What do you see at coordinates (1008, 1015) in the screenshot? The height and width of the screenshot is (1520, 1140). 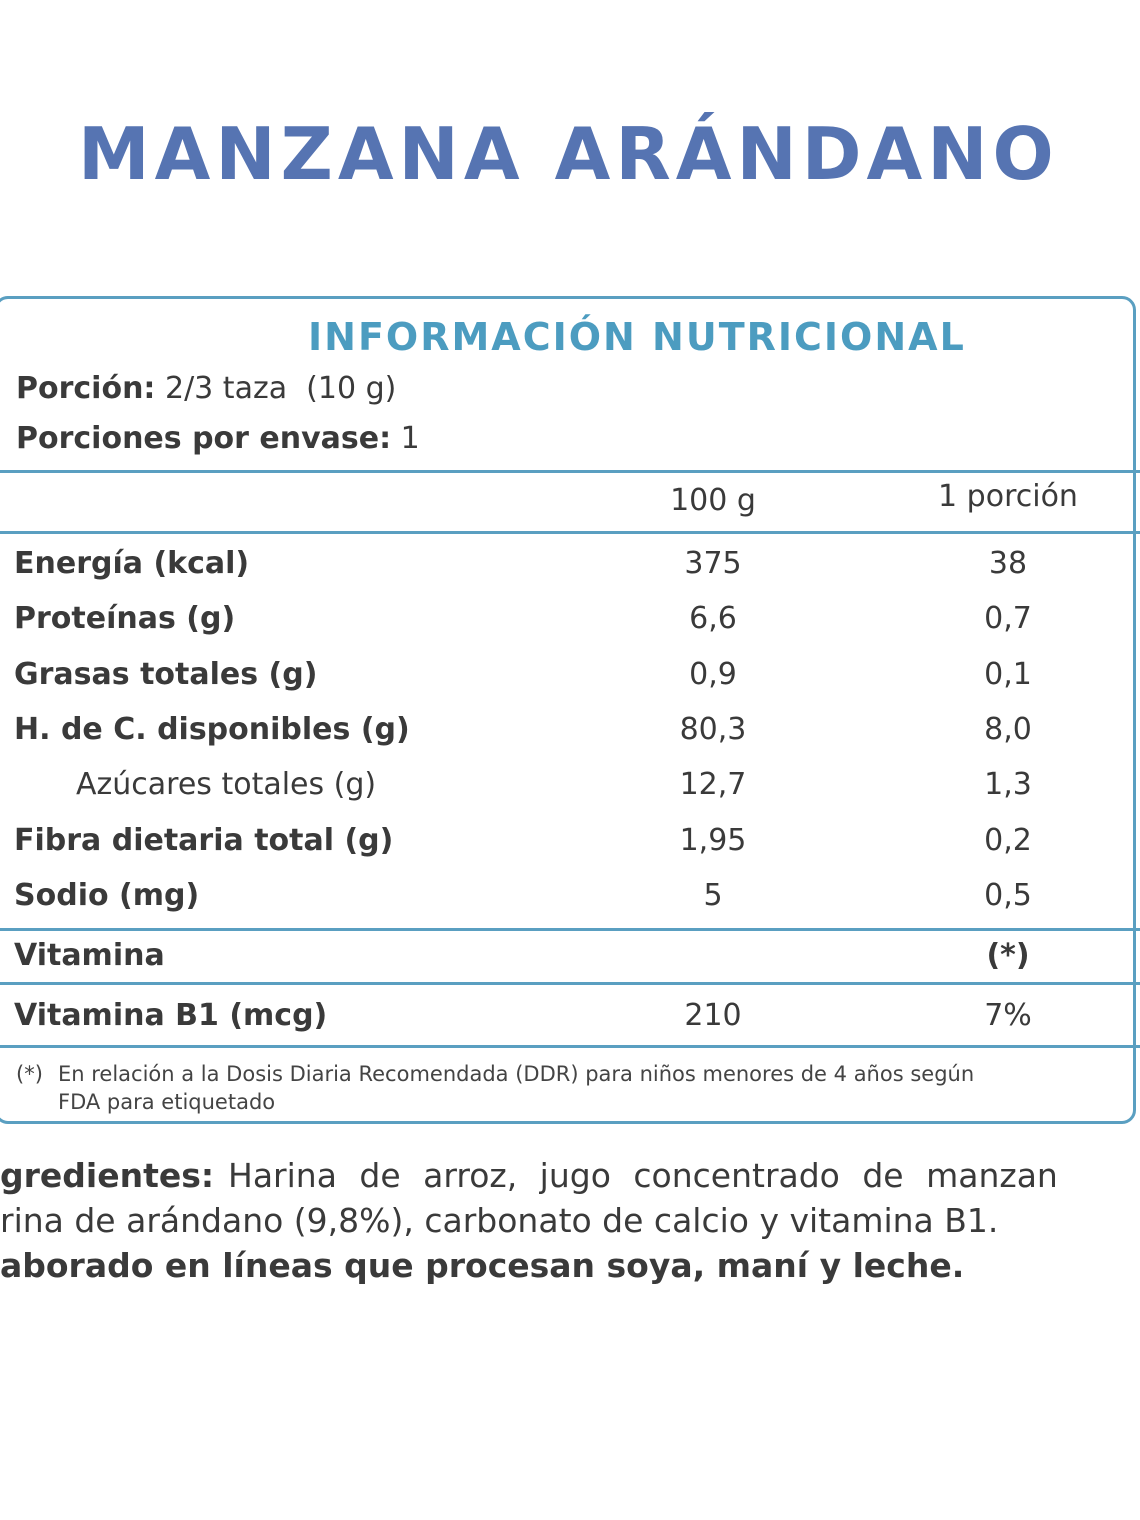 I see `row-value: 7%` at bounding box center [1008, 1015].